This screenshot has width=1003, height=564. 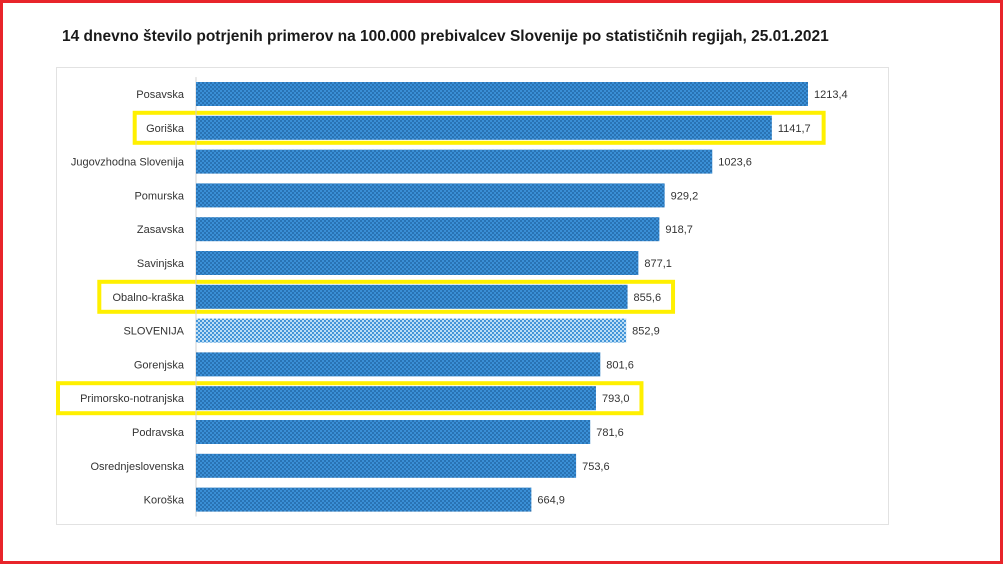 I want to click on value-label-posavska: 1213,4, so click(x=831, y=95).